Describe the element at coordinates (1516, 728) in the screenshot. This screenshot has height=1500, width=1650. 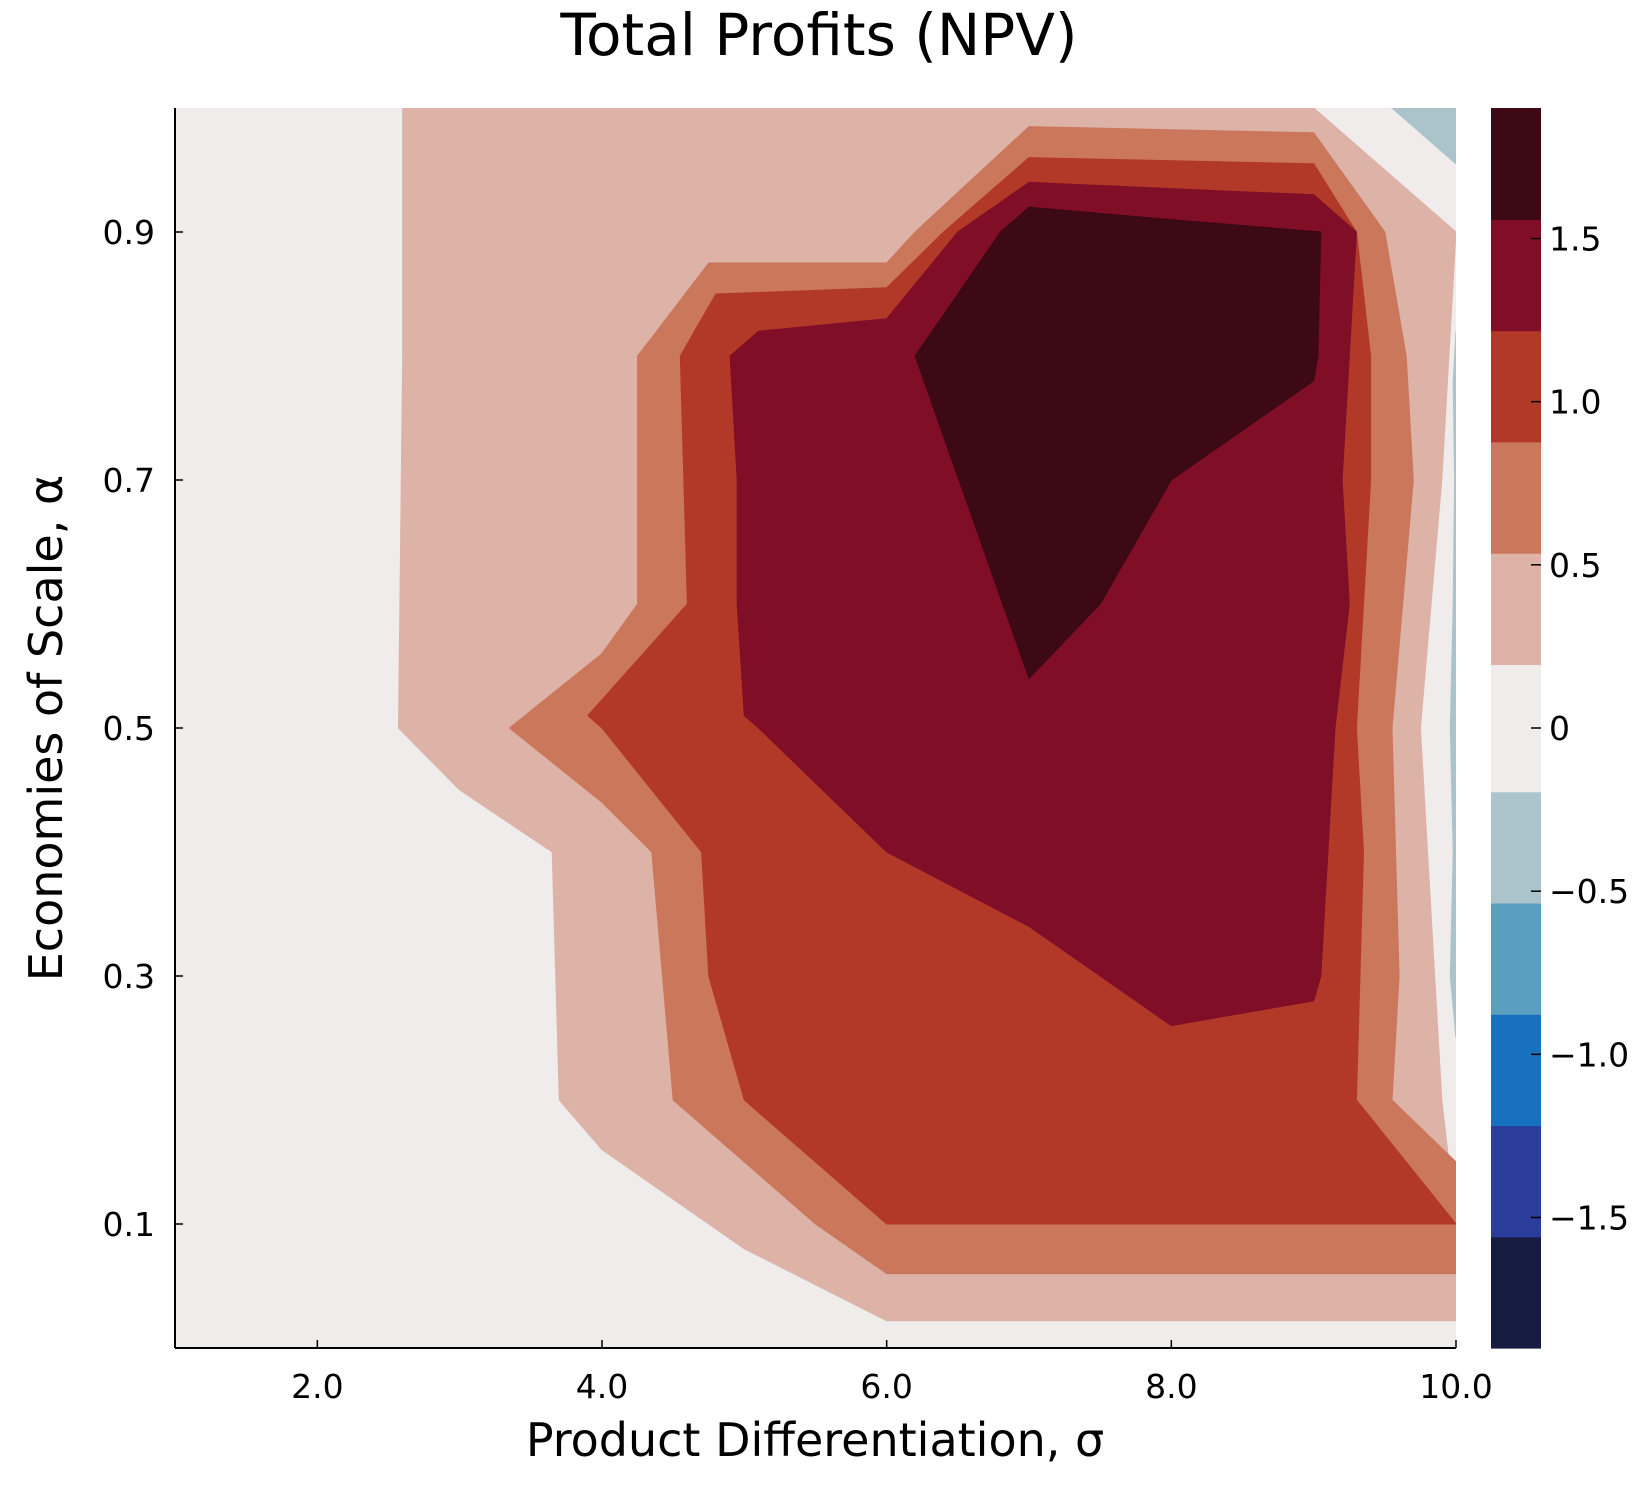
I see `colorbar` at that location.